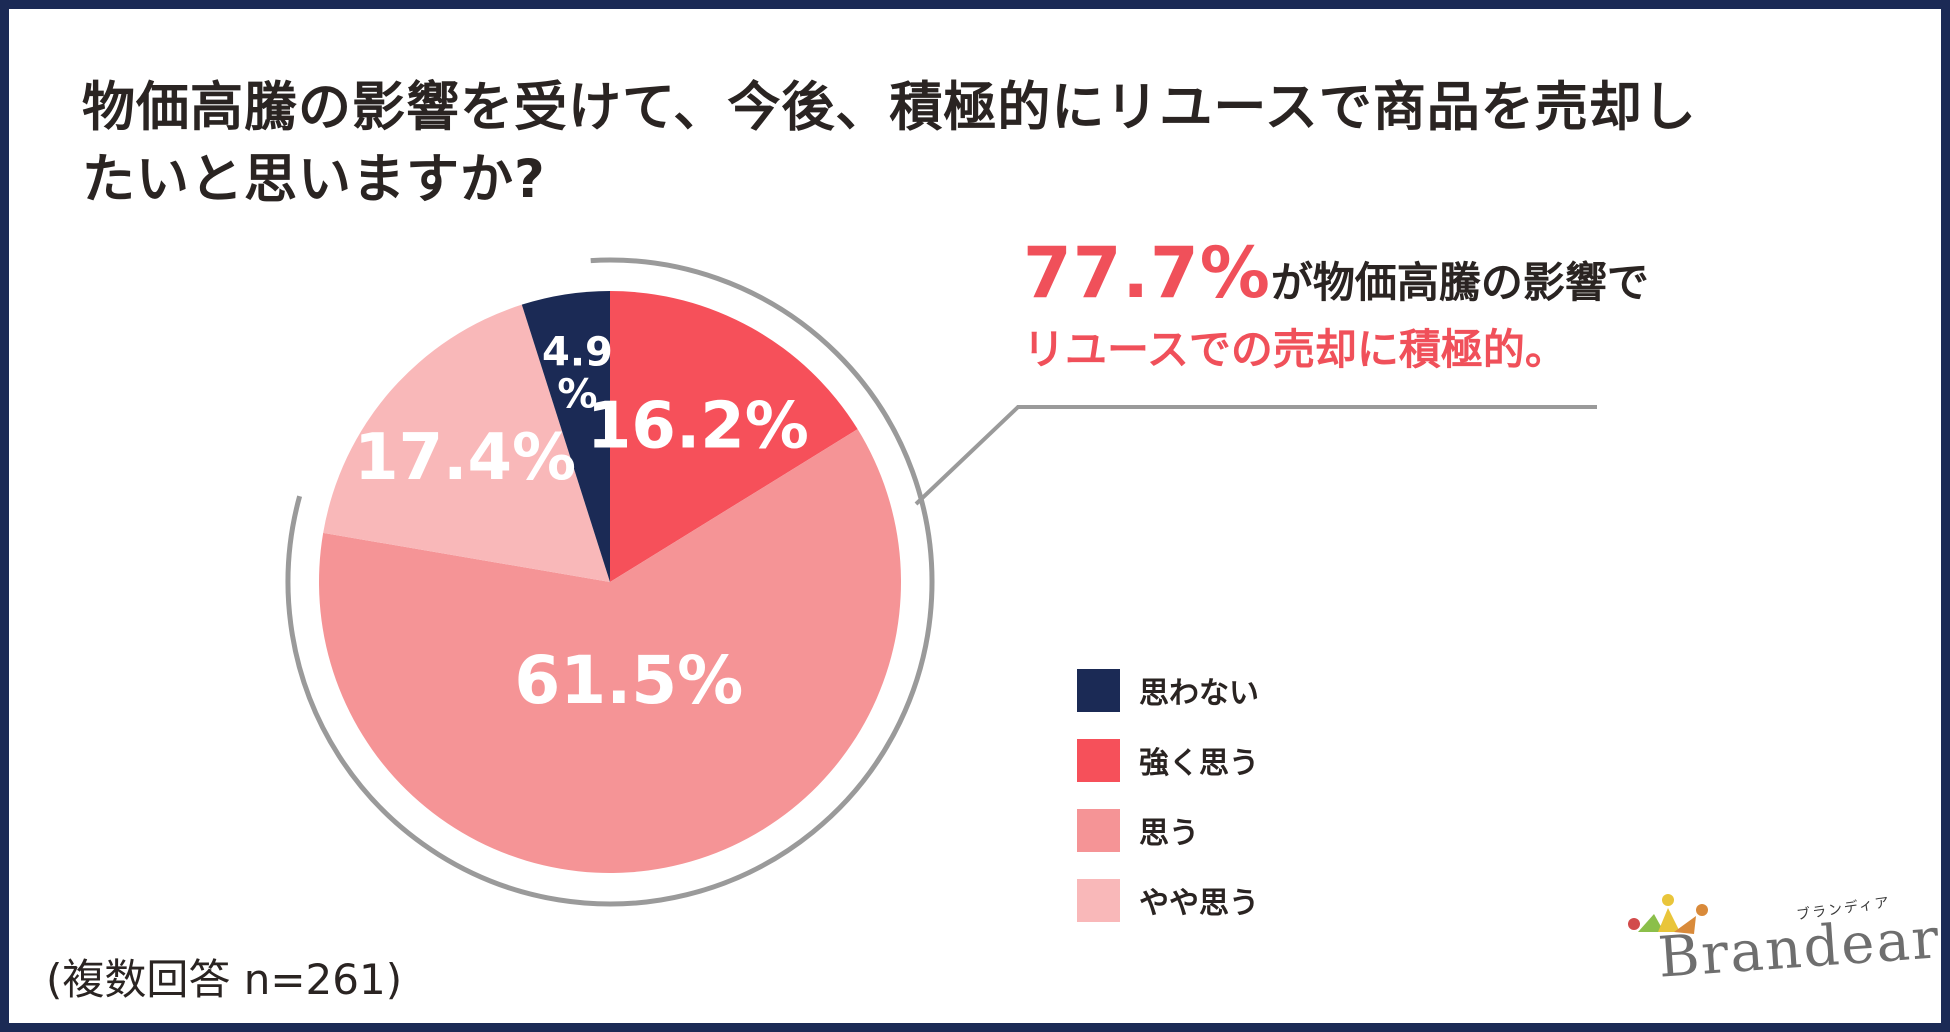  I want to click on slice-strongly-agree, so click(734, 436).